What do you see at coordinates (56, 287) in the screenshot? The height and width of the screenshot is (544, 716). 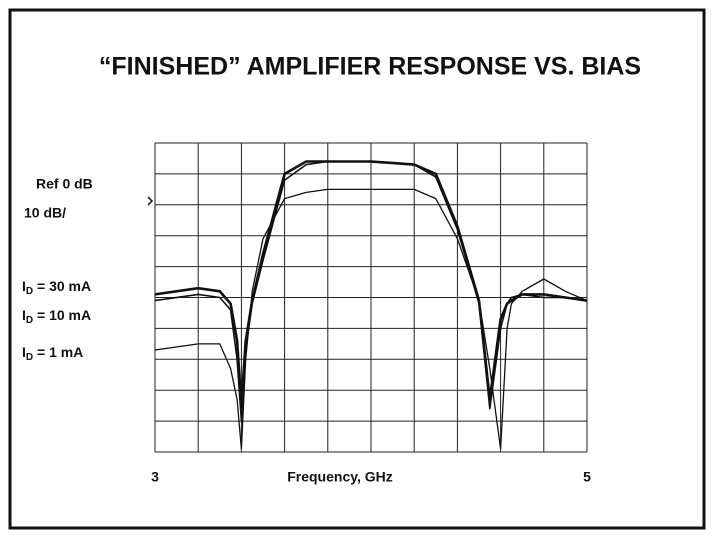 I see `legend-label: ID = 30 mA` at bounding box center [56, 287].